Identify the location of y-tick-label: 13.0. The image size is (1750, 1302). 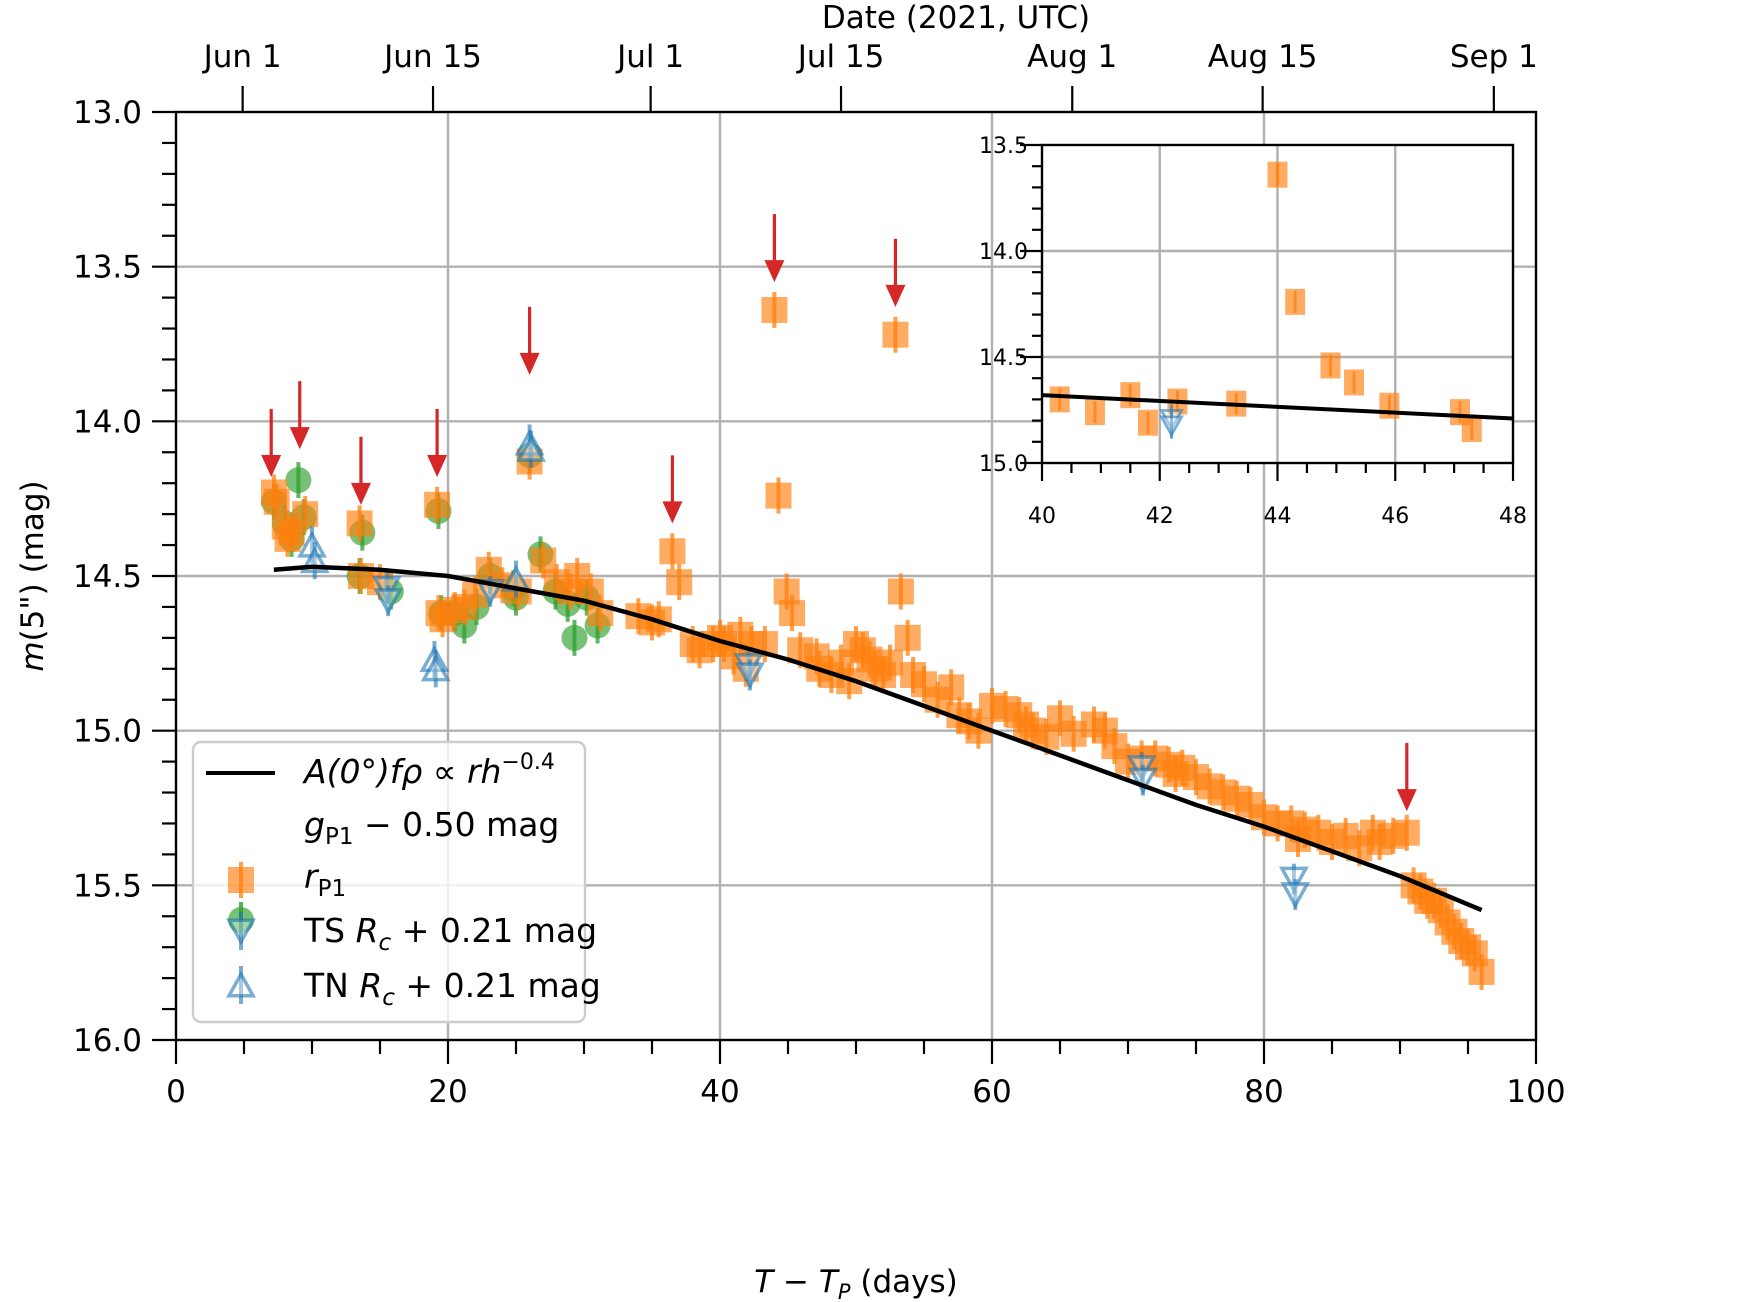
(107, 113).